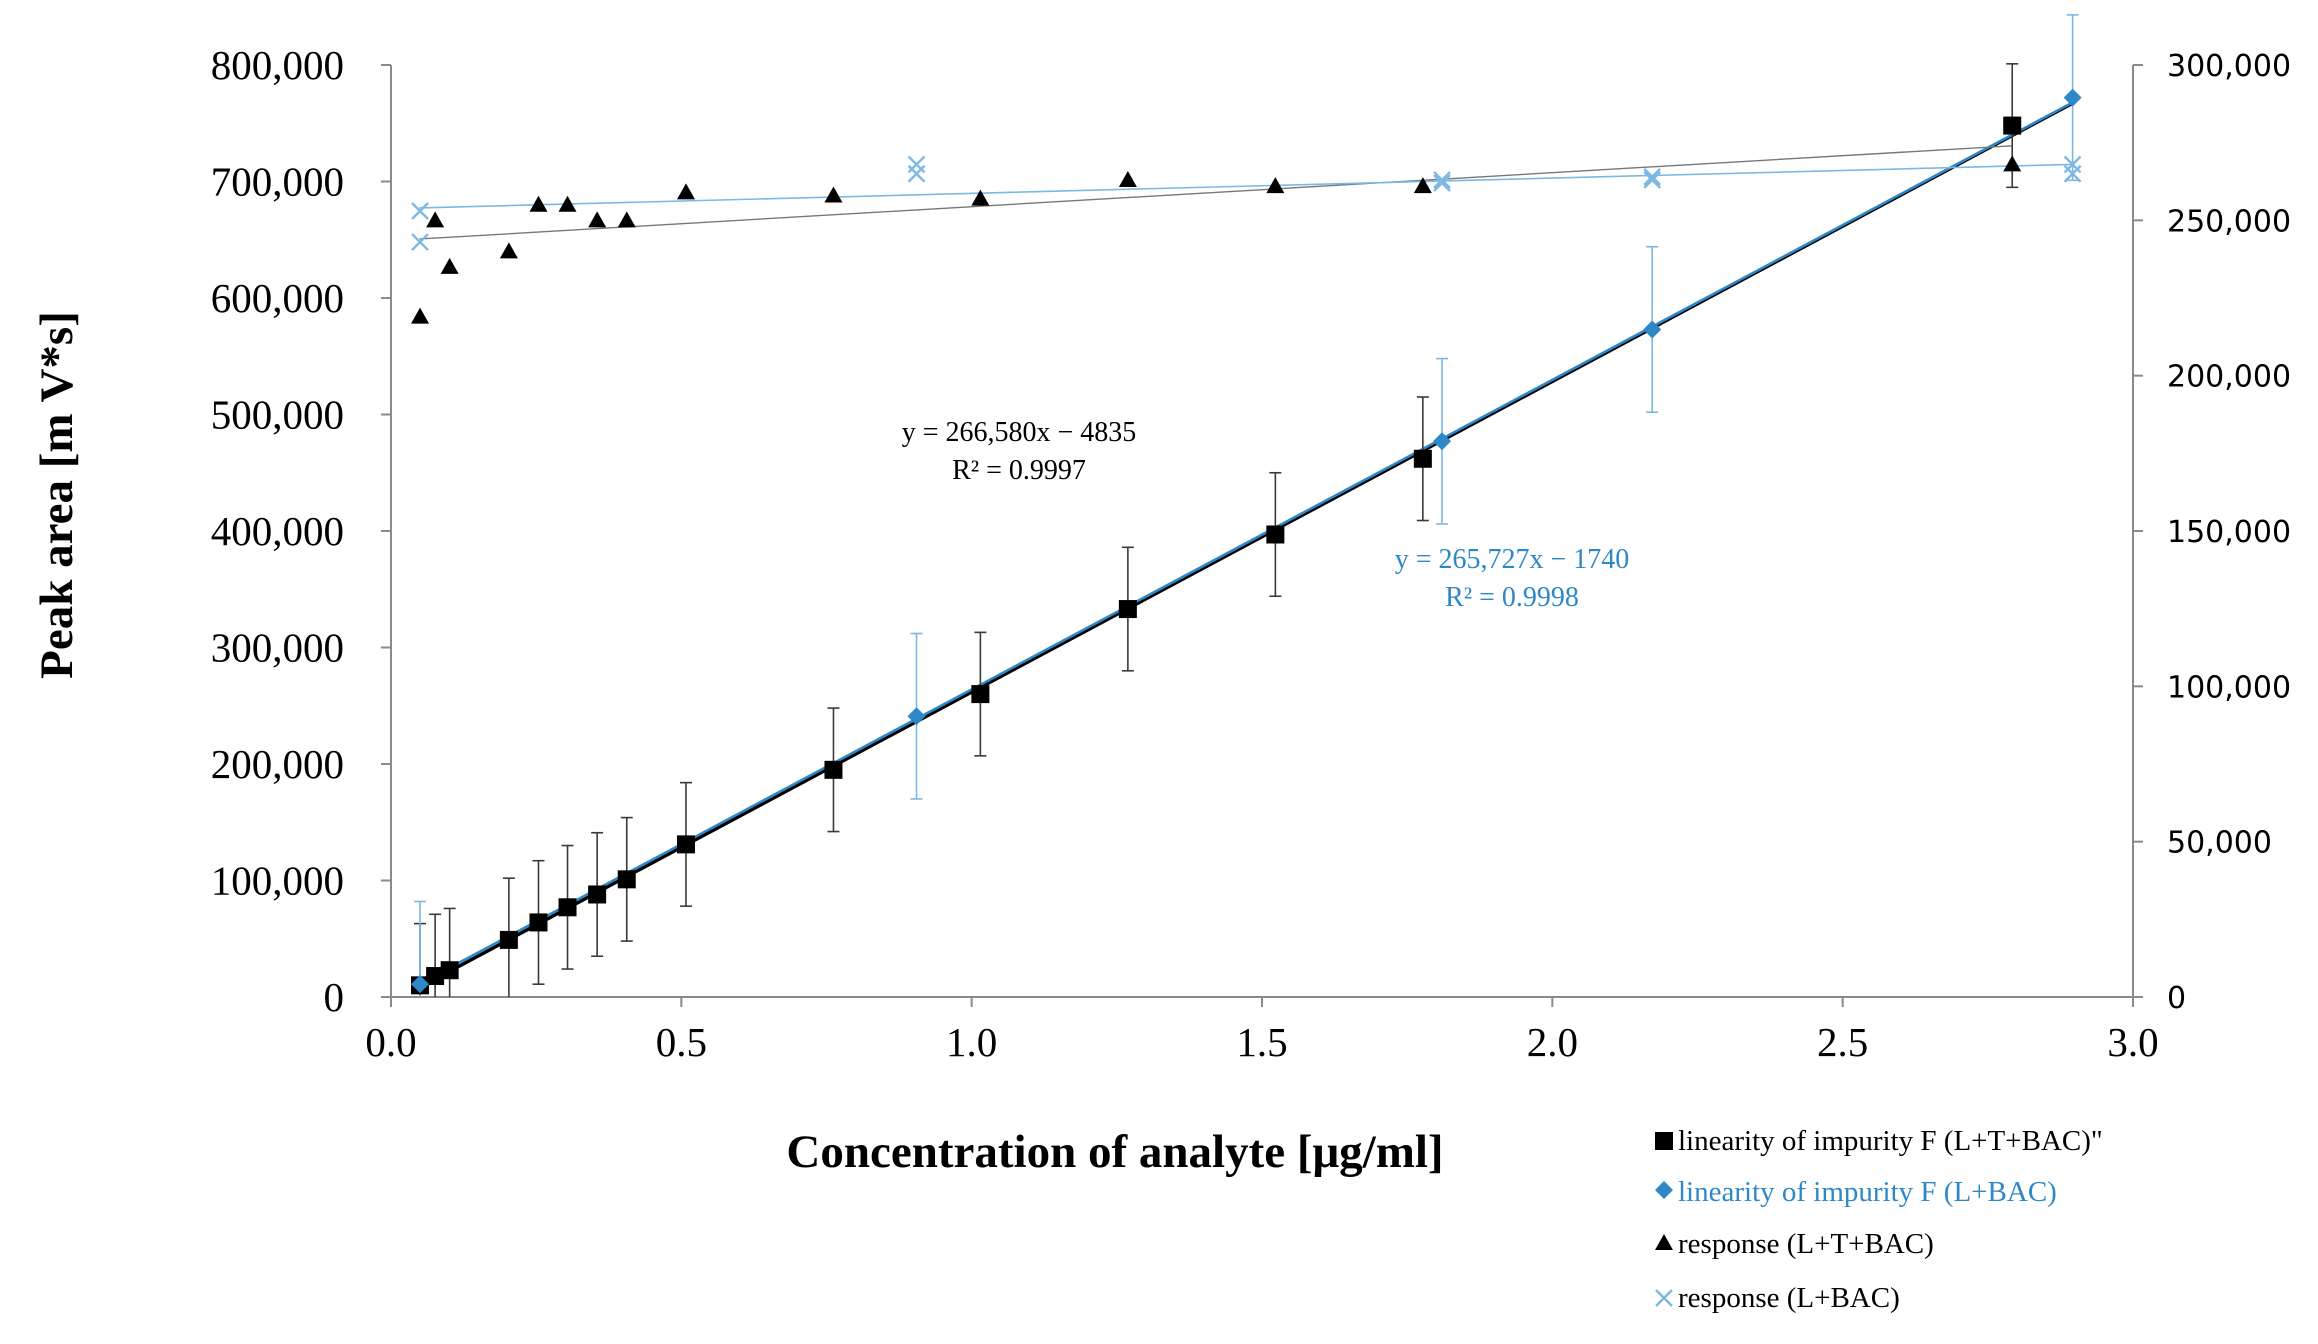  I want to click on y-left-tick-label: 300,000, so click(277, 648).